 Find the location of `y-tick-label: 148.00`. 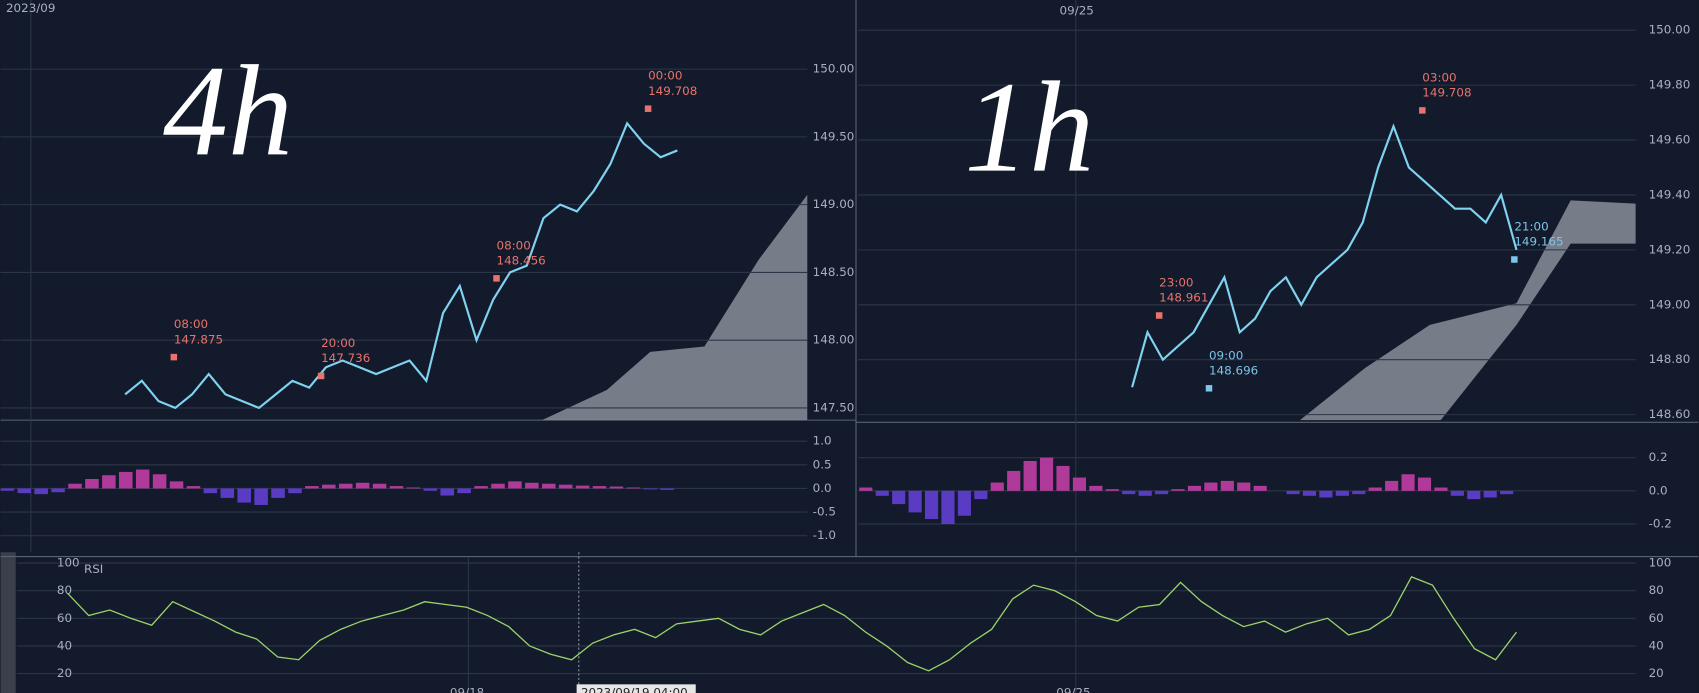

y-tick-label: 148.00 is located at coordinates (834, 340).